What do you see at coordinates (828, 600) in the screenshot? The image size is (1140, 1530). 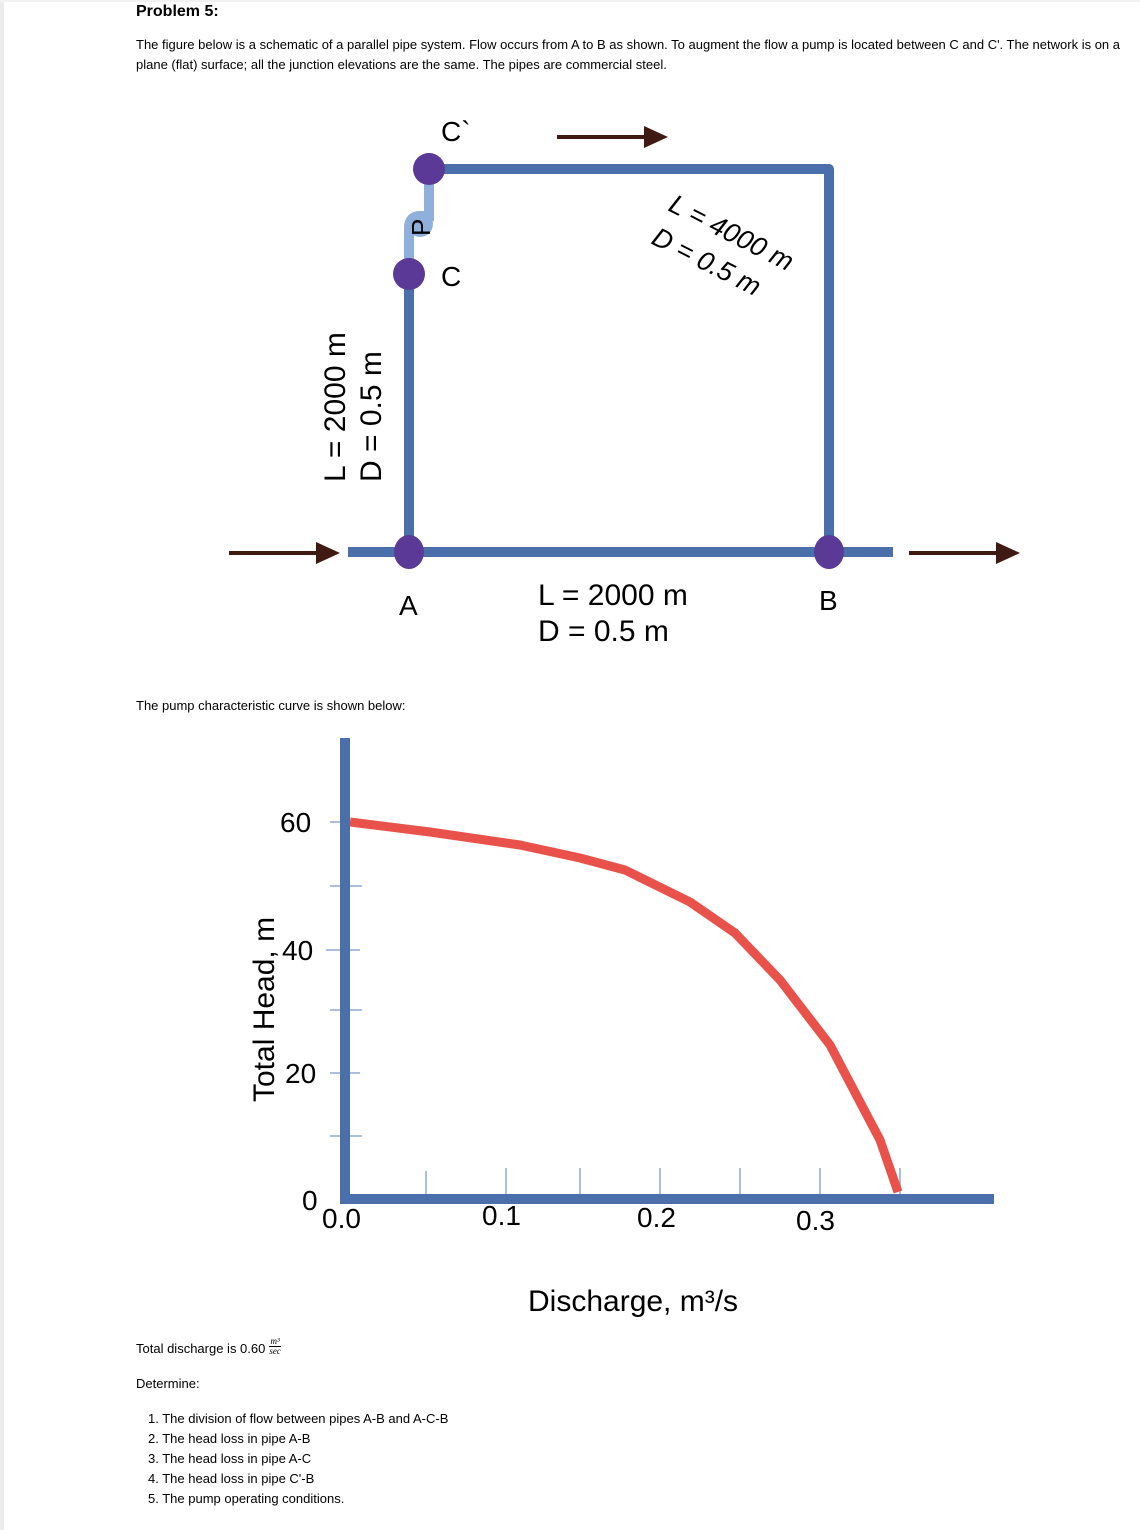 I see `label-b: B` at bounding box center [828, 600].